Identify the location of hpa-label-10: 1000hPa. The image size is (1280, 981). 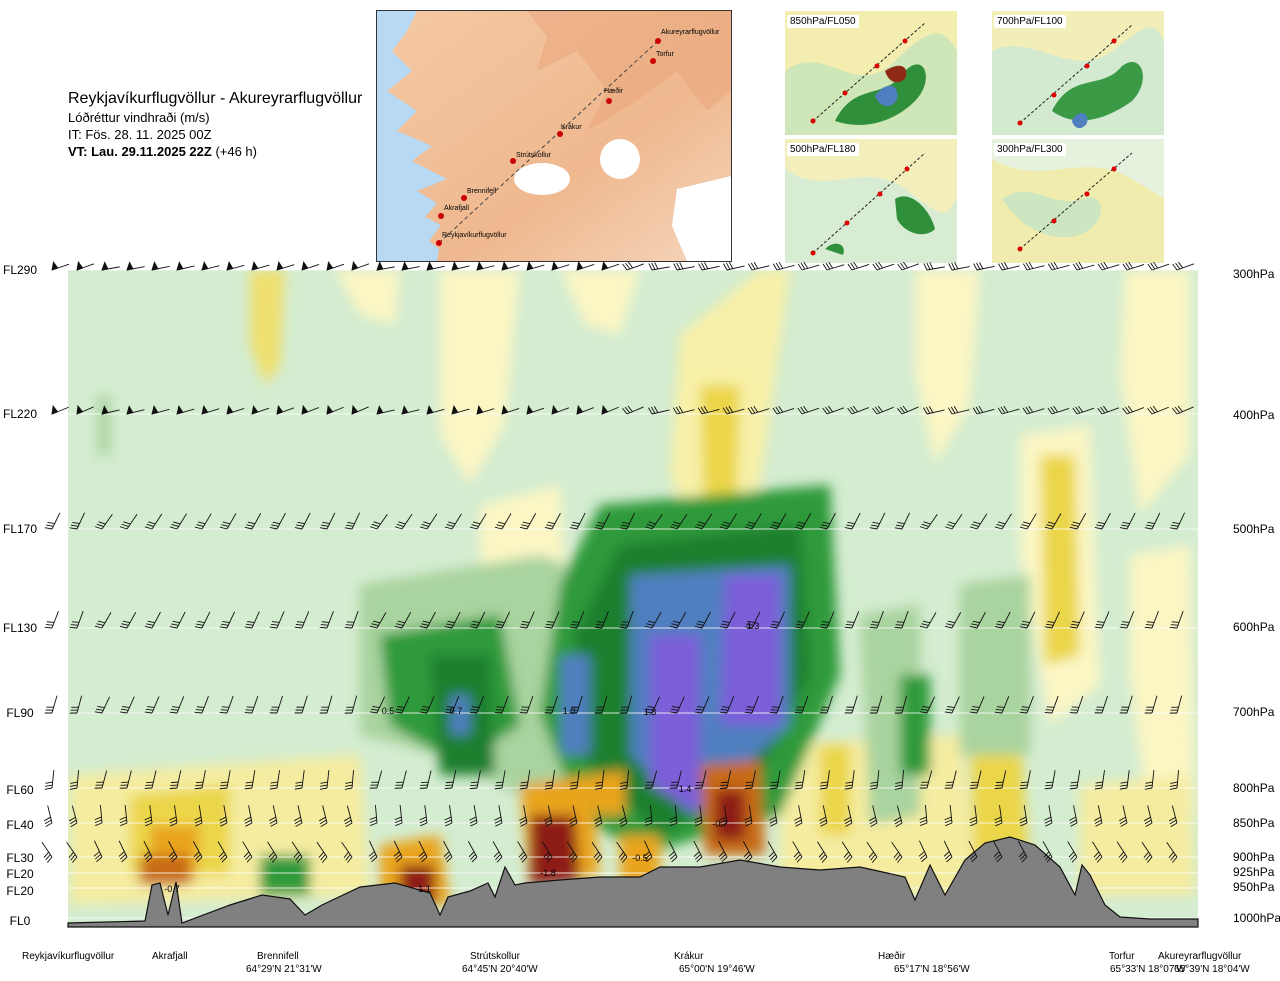
(1256, 918).